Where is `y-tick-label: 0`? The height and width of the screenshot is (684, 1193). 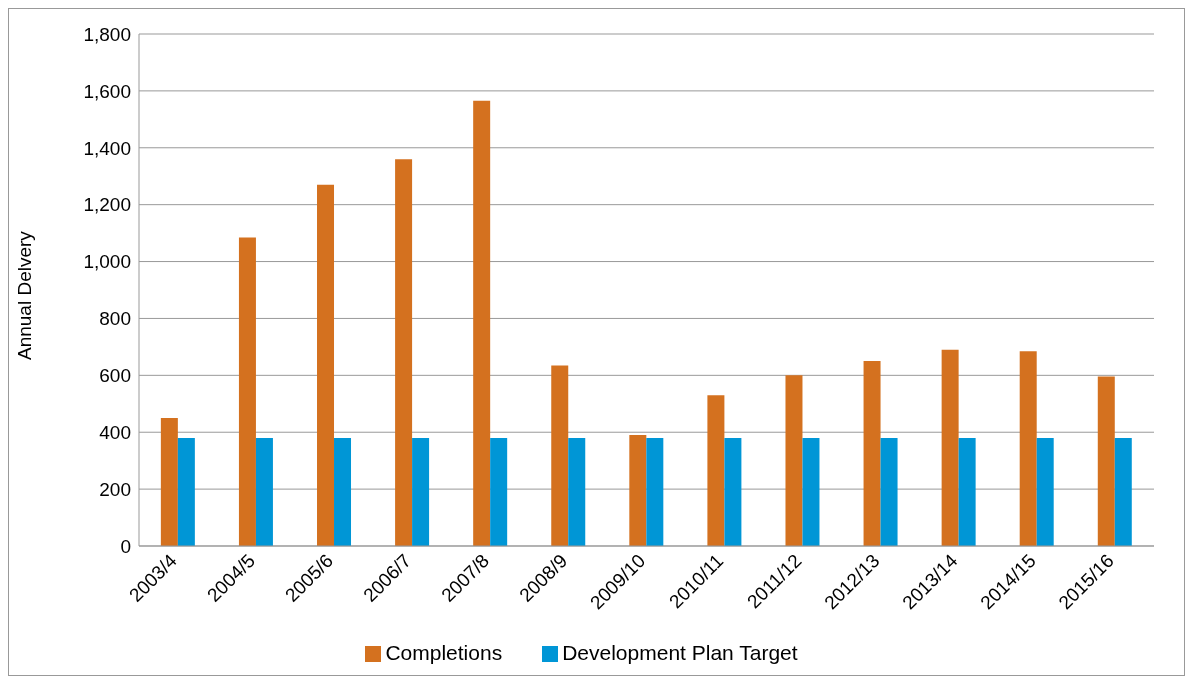 y-tick-label: 0 is located at coordinates (125, 546).